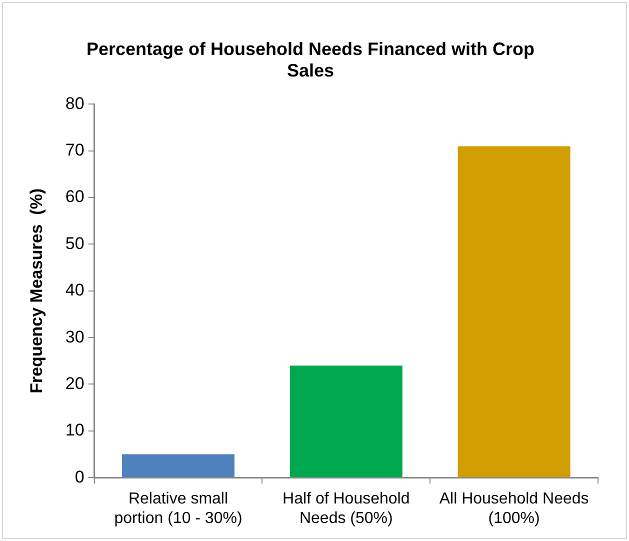  Describe the element at coordinates (74, 430) in the screenshot. I see `y-tick-label: 10` at that location.